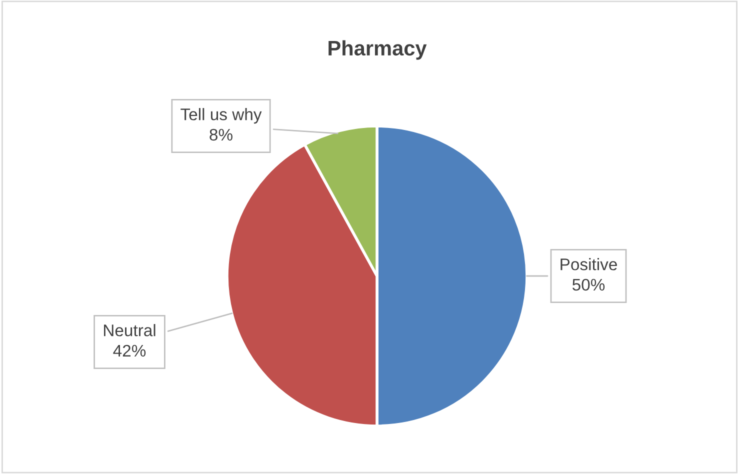 This screenshot has height=474, width=739. Describe the element at coordinates (130, 330) in the screenshot. I see `slice-label: Neutral` at that location.